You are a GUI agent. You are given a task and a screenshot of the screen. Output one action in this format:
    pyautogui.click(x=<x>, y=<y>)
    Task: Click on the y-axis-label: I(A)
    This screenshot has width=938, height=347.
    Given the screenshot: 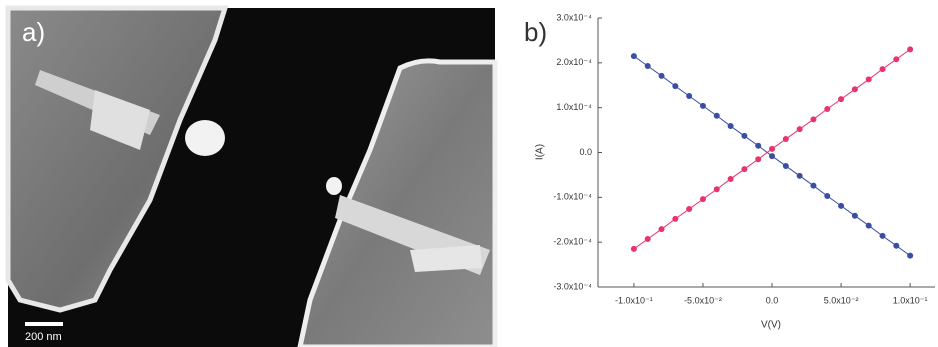 What is the action you would take?
    pyautogui.click(x=540, y=152)
    